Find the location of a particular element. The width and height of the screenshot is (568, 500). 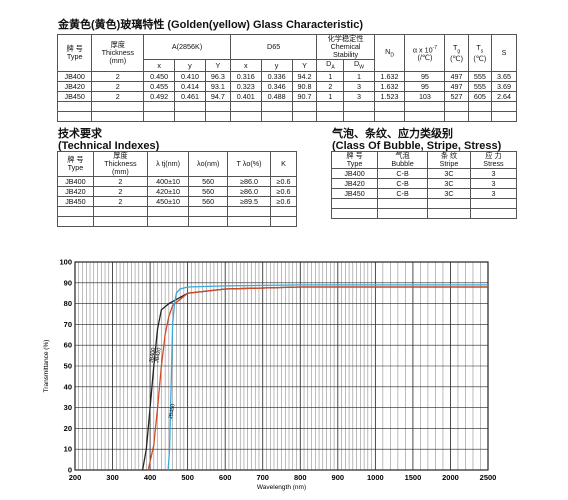

x-tick-label: 2000 is located at coordinates (450, 477).